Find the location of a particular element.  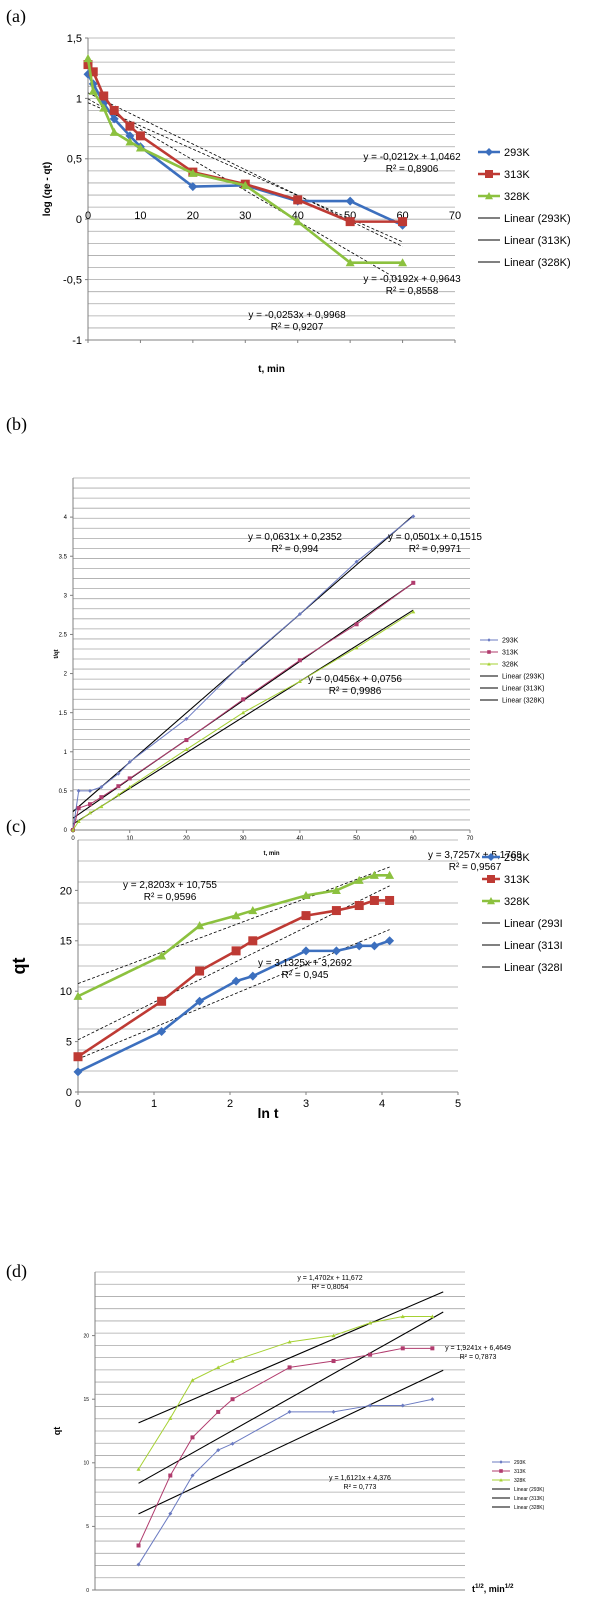

equation-label: y = 2,8203x + 10,755 is located at coordinates (170, 885).